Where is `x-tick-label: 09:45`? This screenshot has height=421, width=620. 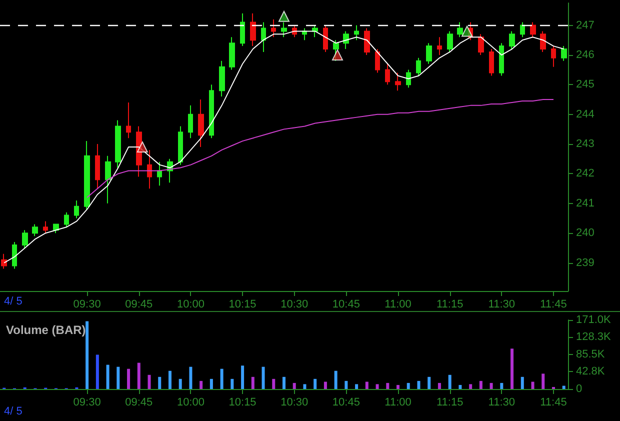
x-tick-label: 09:45 is located at coordinates (139, 402).